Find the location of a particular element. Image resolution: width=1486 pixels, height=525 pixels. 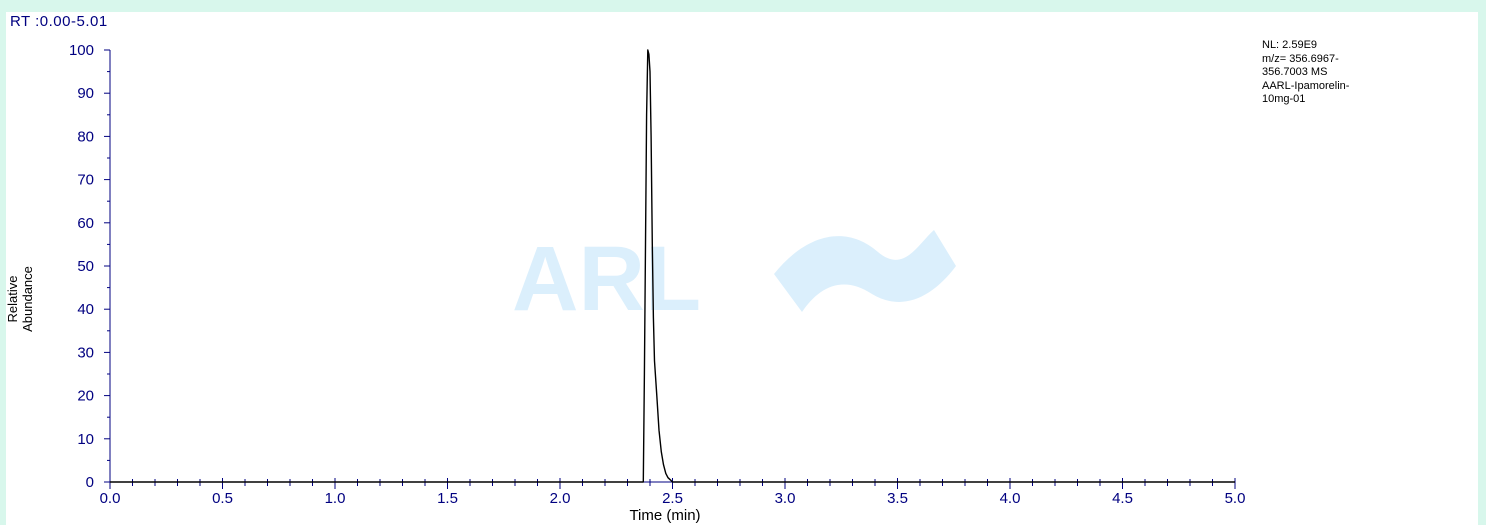

annotation-line-sample: AARL-Ipamorelin- is located at coordinates (1306, 85).